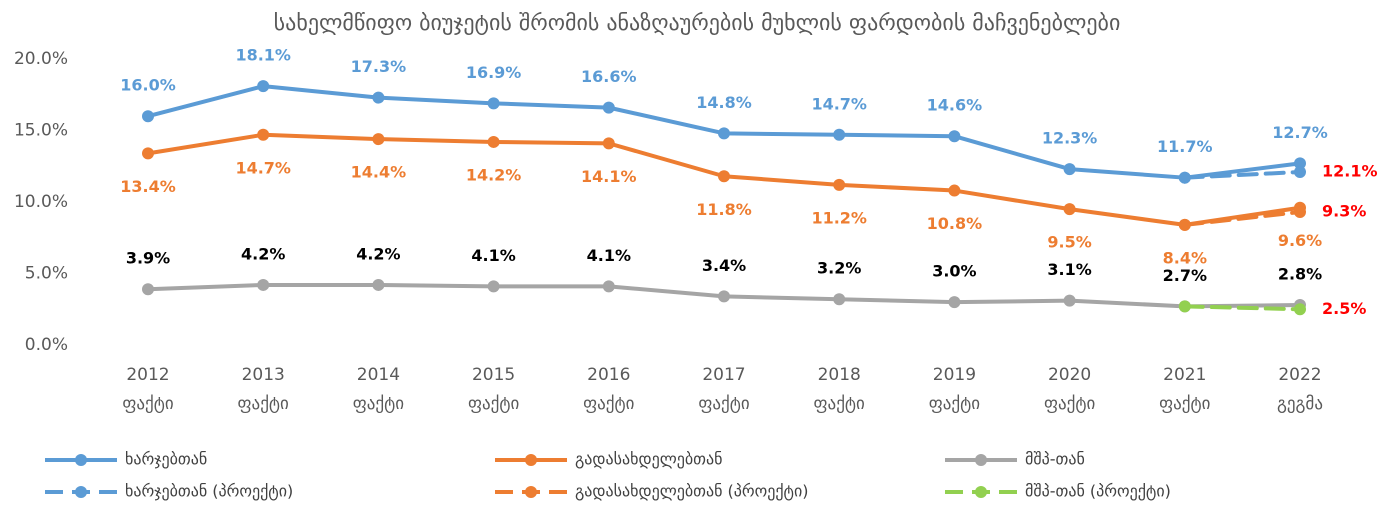 The width and height of the screenshot is (1394, 506). Describe the element at coordinates (1299, 375) in the screenshot. I see `x-tick-label: 2022` at that location.